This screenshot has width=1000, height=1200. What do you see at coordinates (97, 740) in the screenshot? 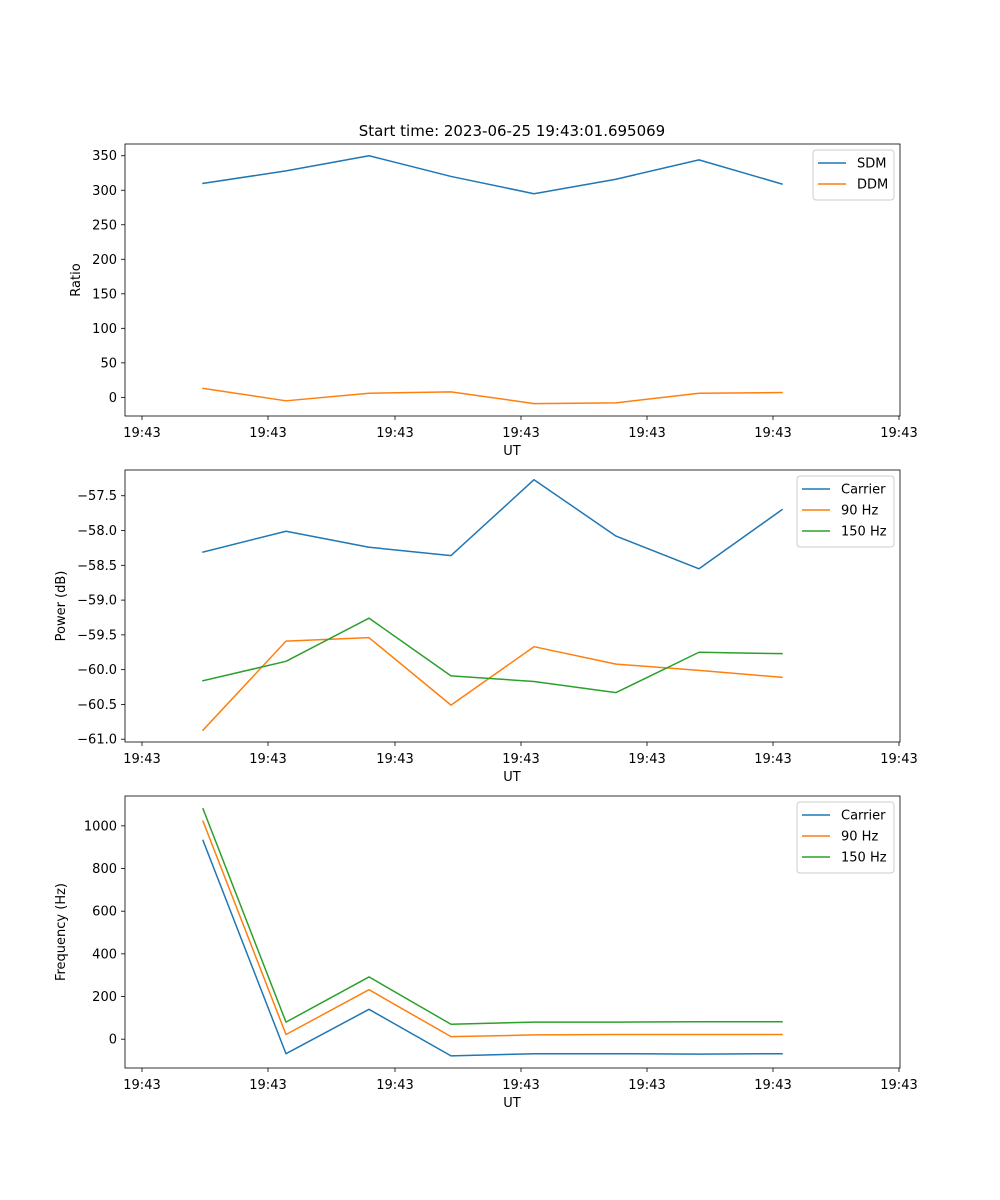
I see `y-tick-label: −61.0` at bounding box center [97, 740].